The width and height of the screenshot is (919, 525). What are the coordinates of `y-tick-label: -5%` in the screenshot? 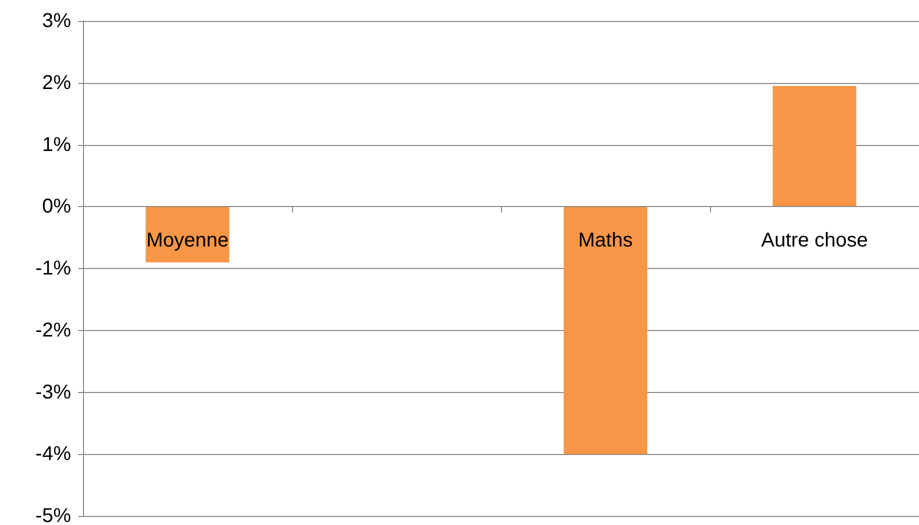 It's located at (53, 515).